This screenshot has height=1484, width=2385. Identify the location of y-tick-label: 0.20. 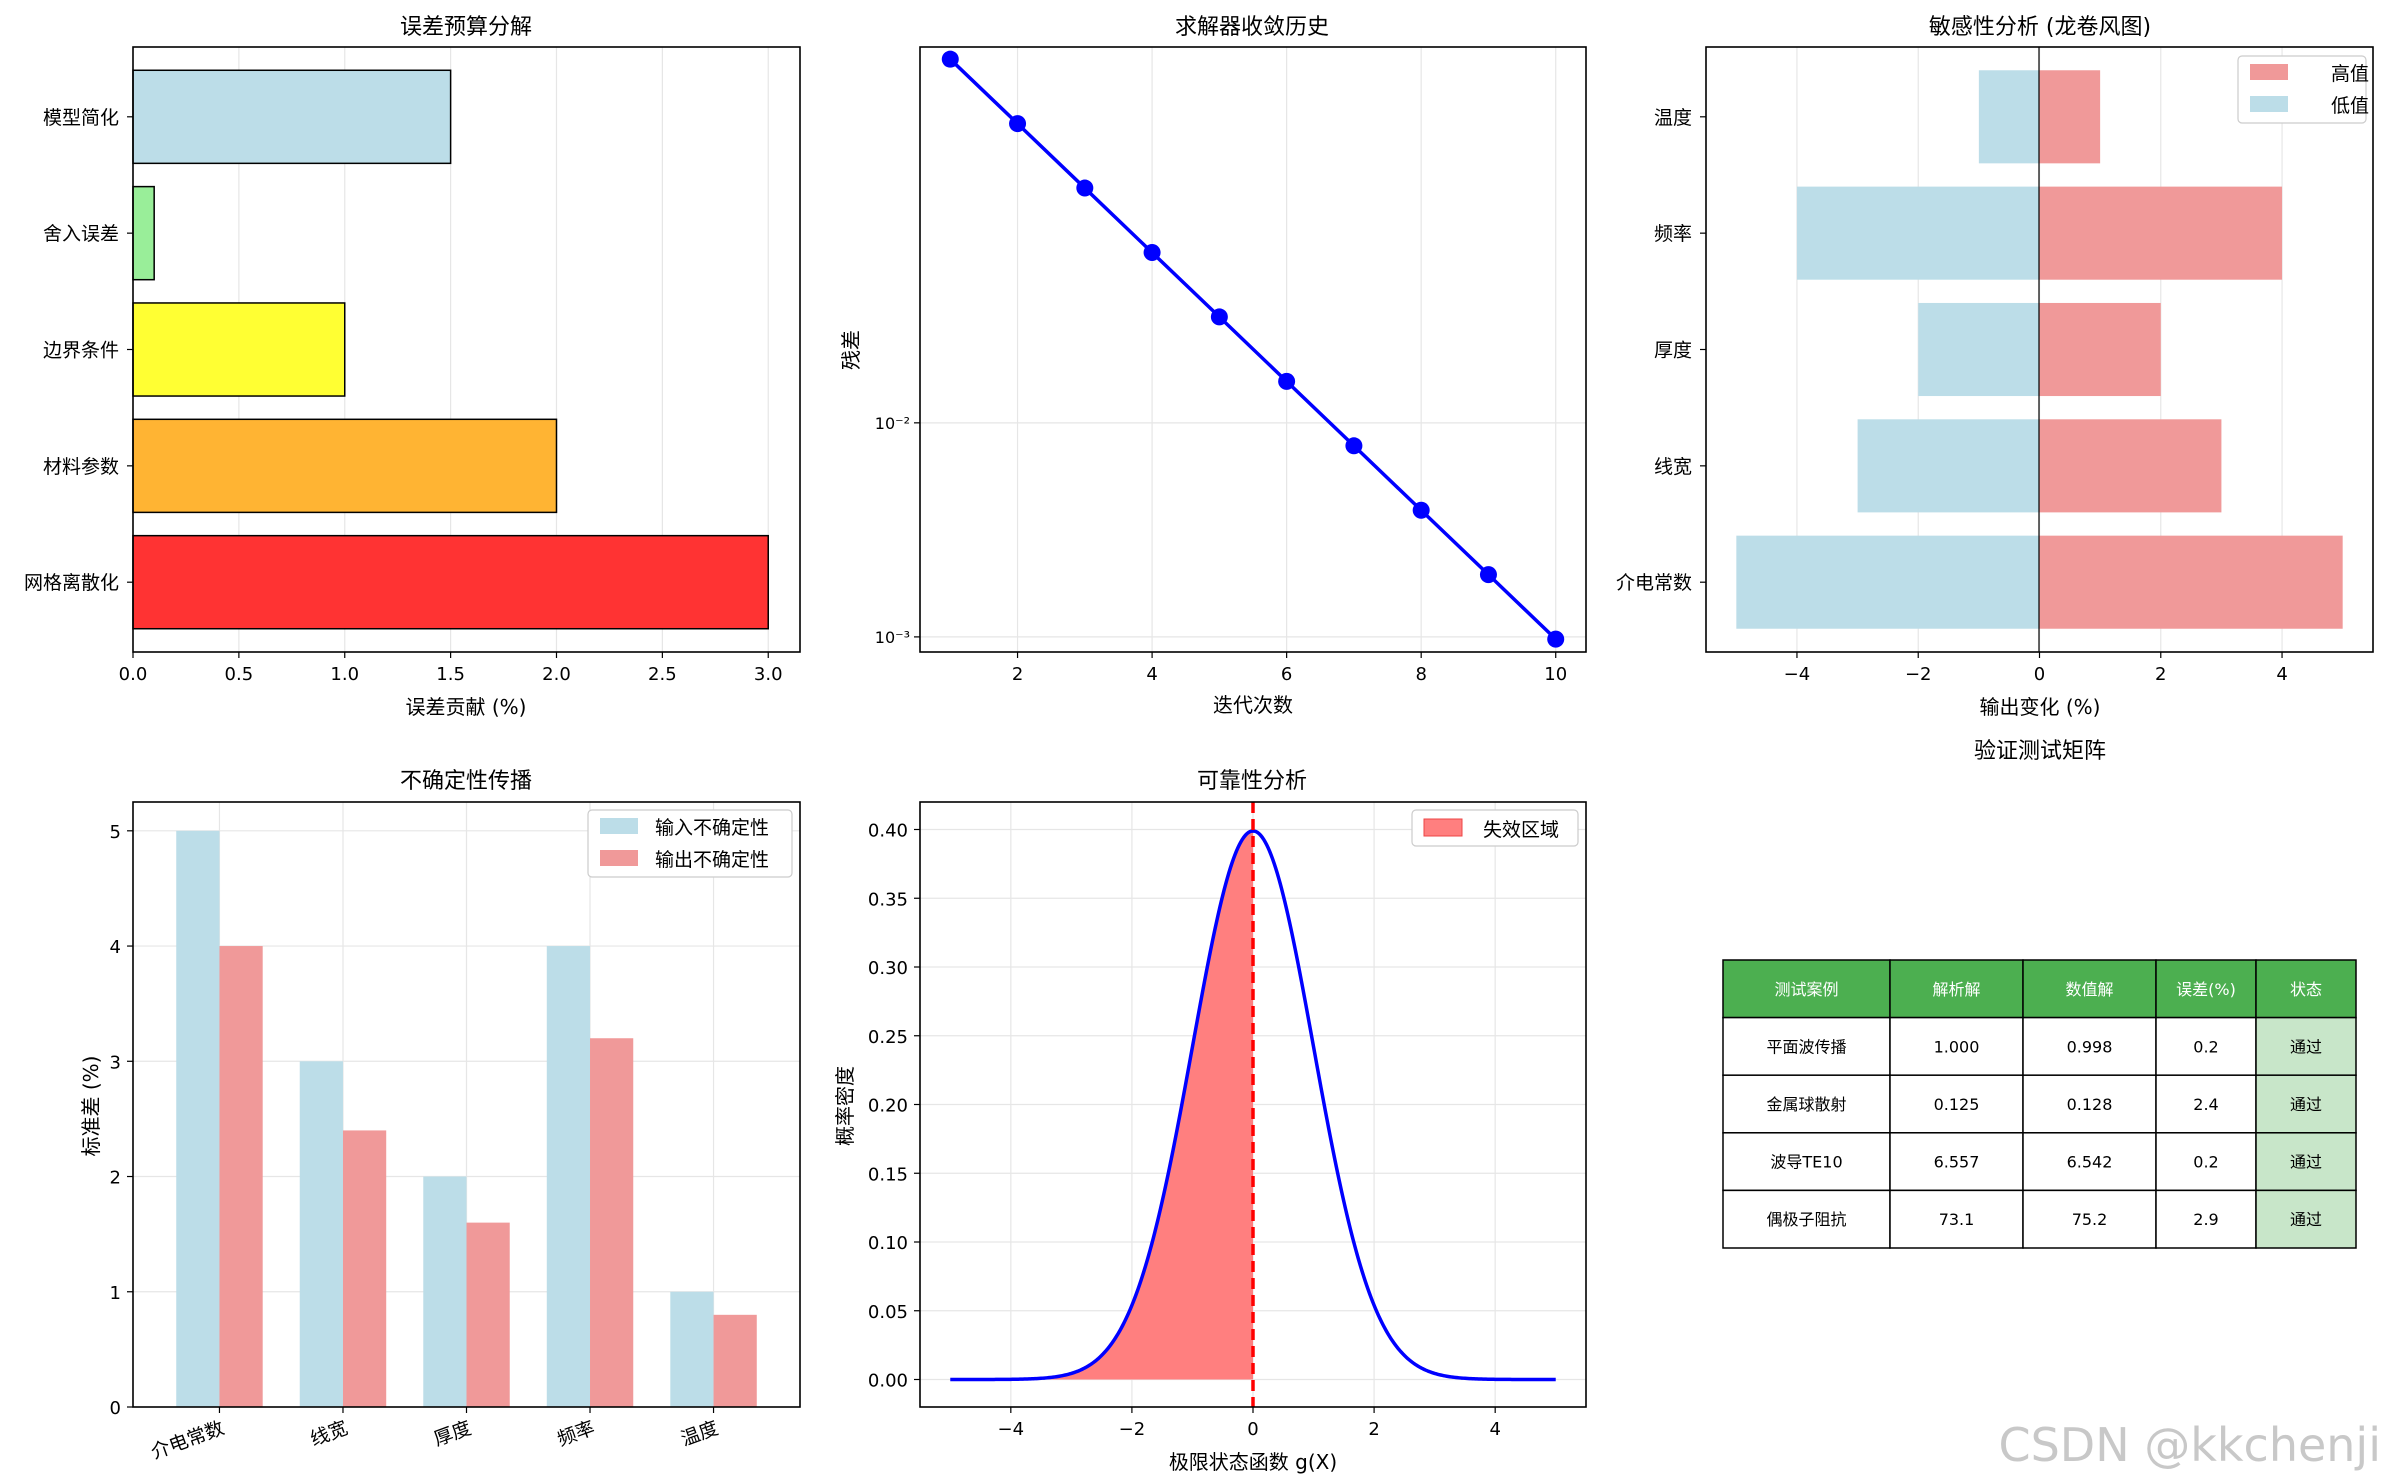
(888, 1106).